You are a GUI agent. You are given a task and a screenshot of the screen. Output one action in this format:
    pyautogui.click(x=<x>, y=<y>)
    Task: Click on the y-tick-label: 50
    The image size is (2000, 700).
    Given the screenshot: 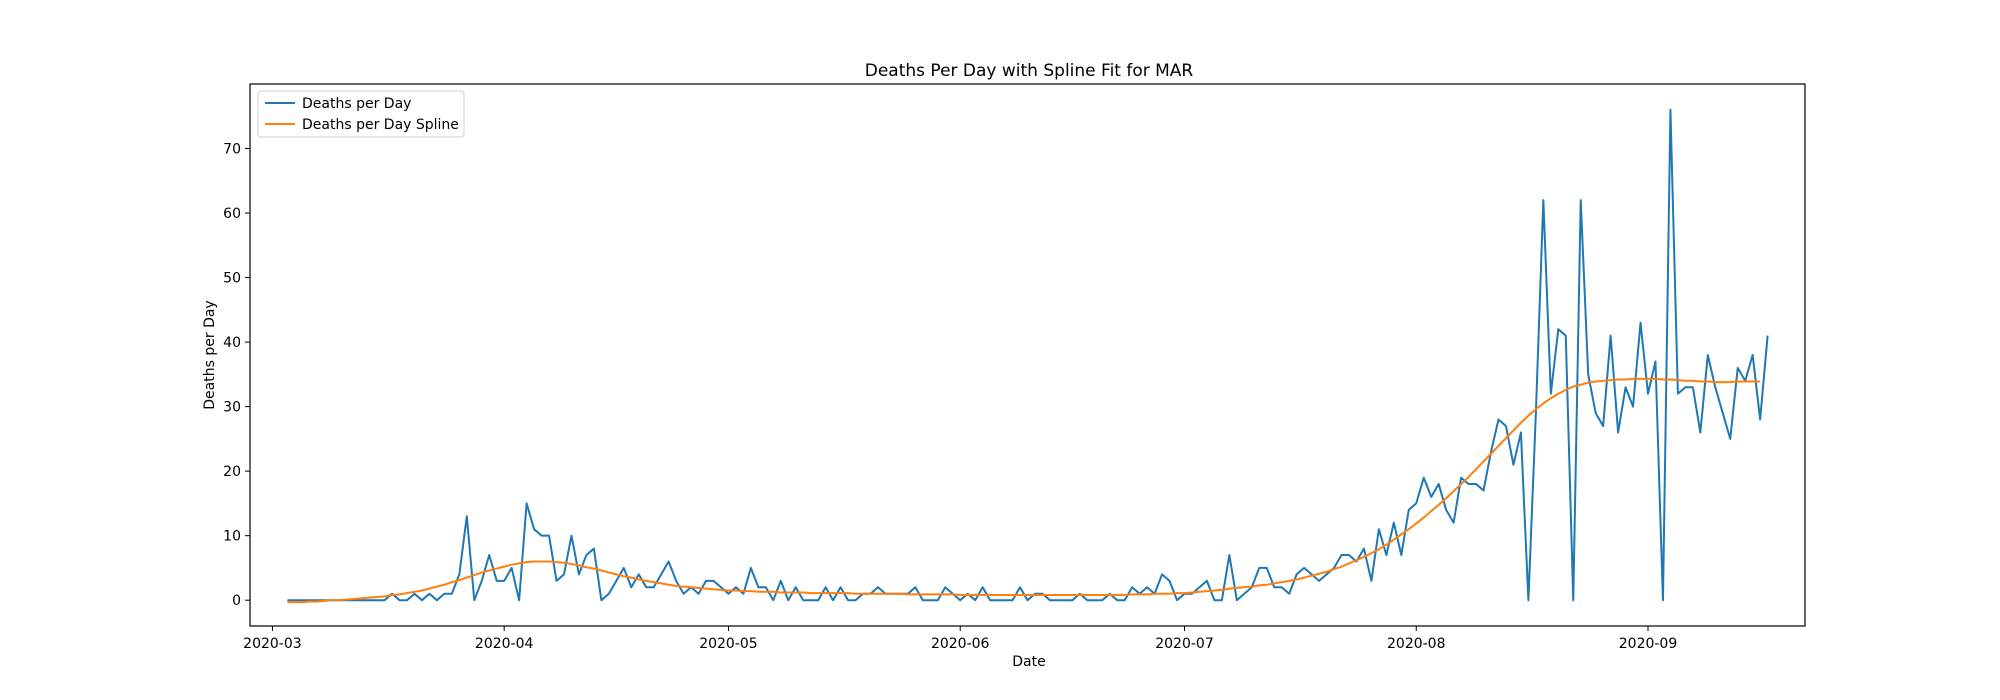 What is the action you would take?
    pyautogui.click(x=232, y=279)
    